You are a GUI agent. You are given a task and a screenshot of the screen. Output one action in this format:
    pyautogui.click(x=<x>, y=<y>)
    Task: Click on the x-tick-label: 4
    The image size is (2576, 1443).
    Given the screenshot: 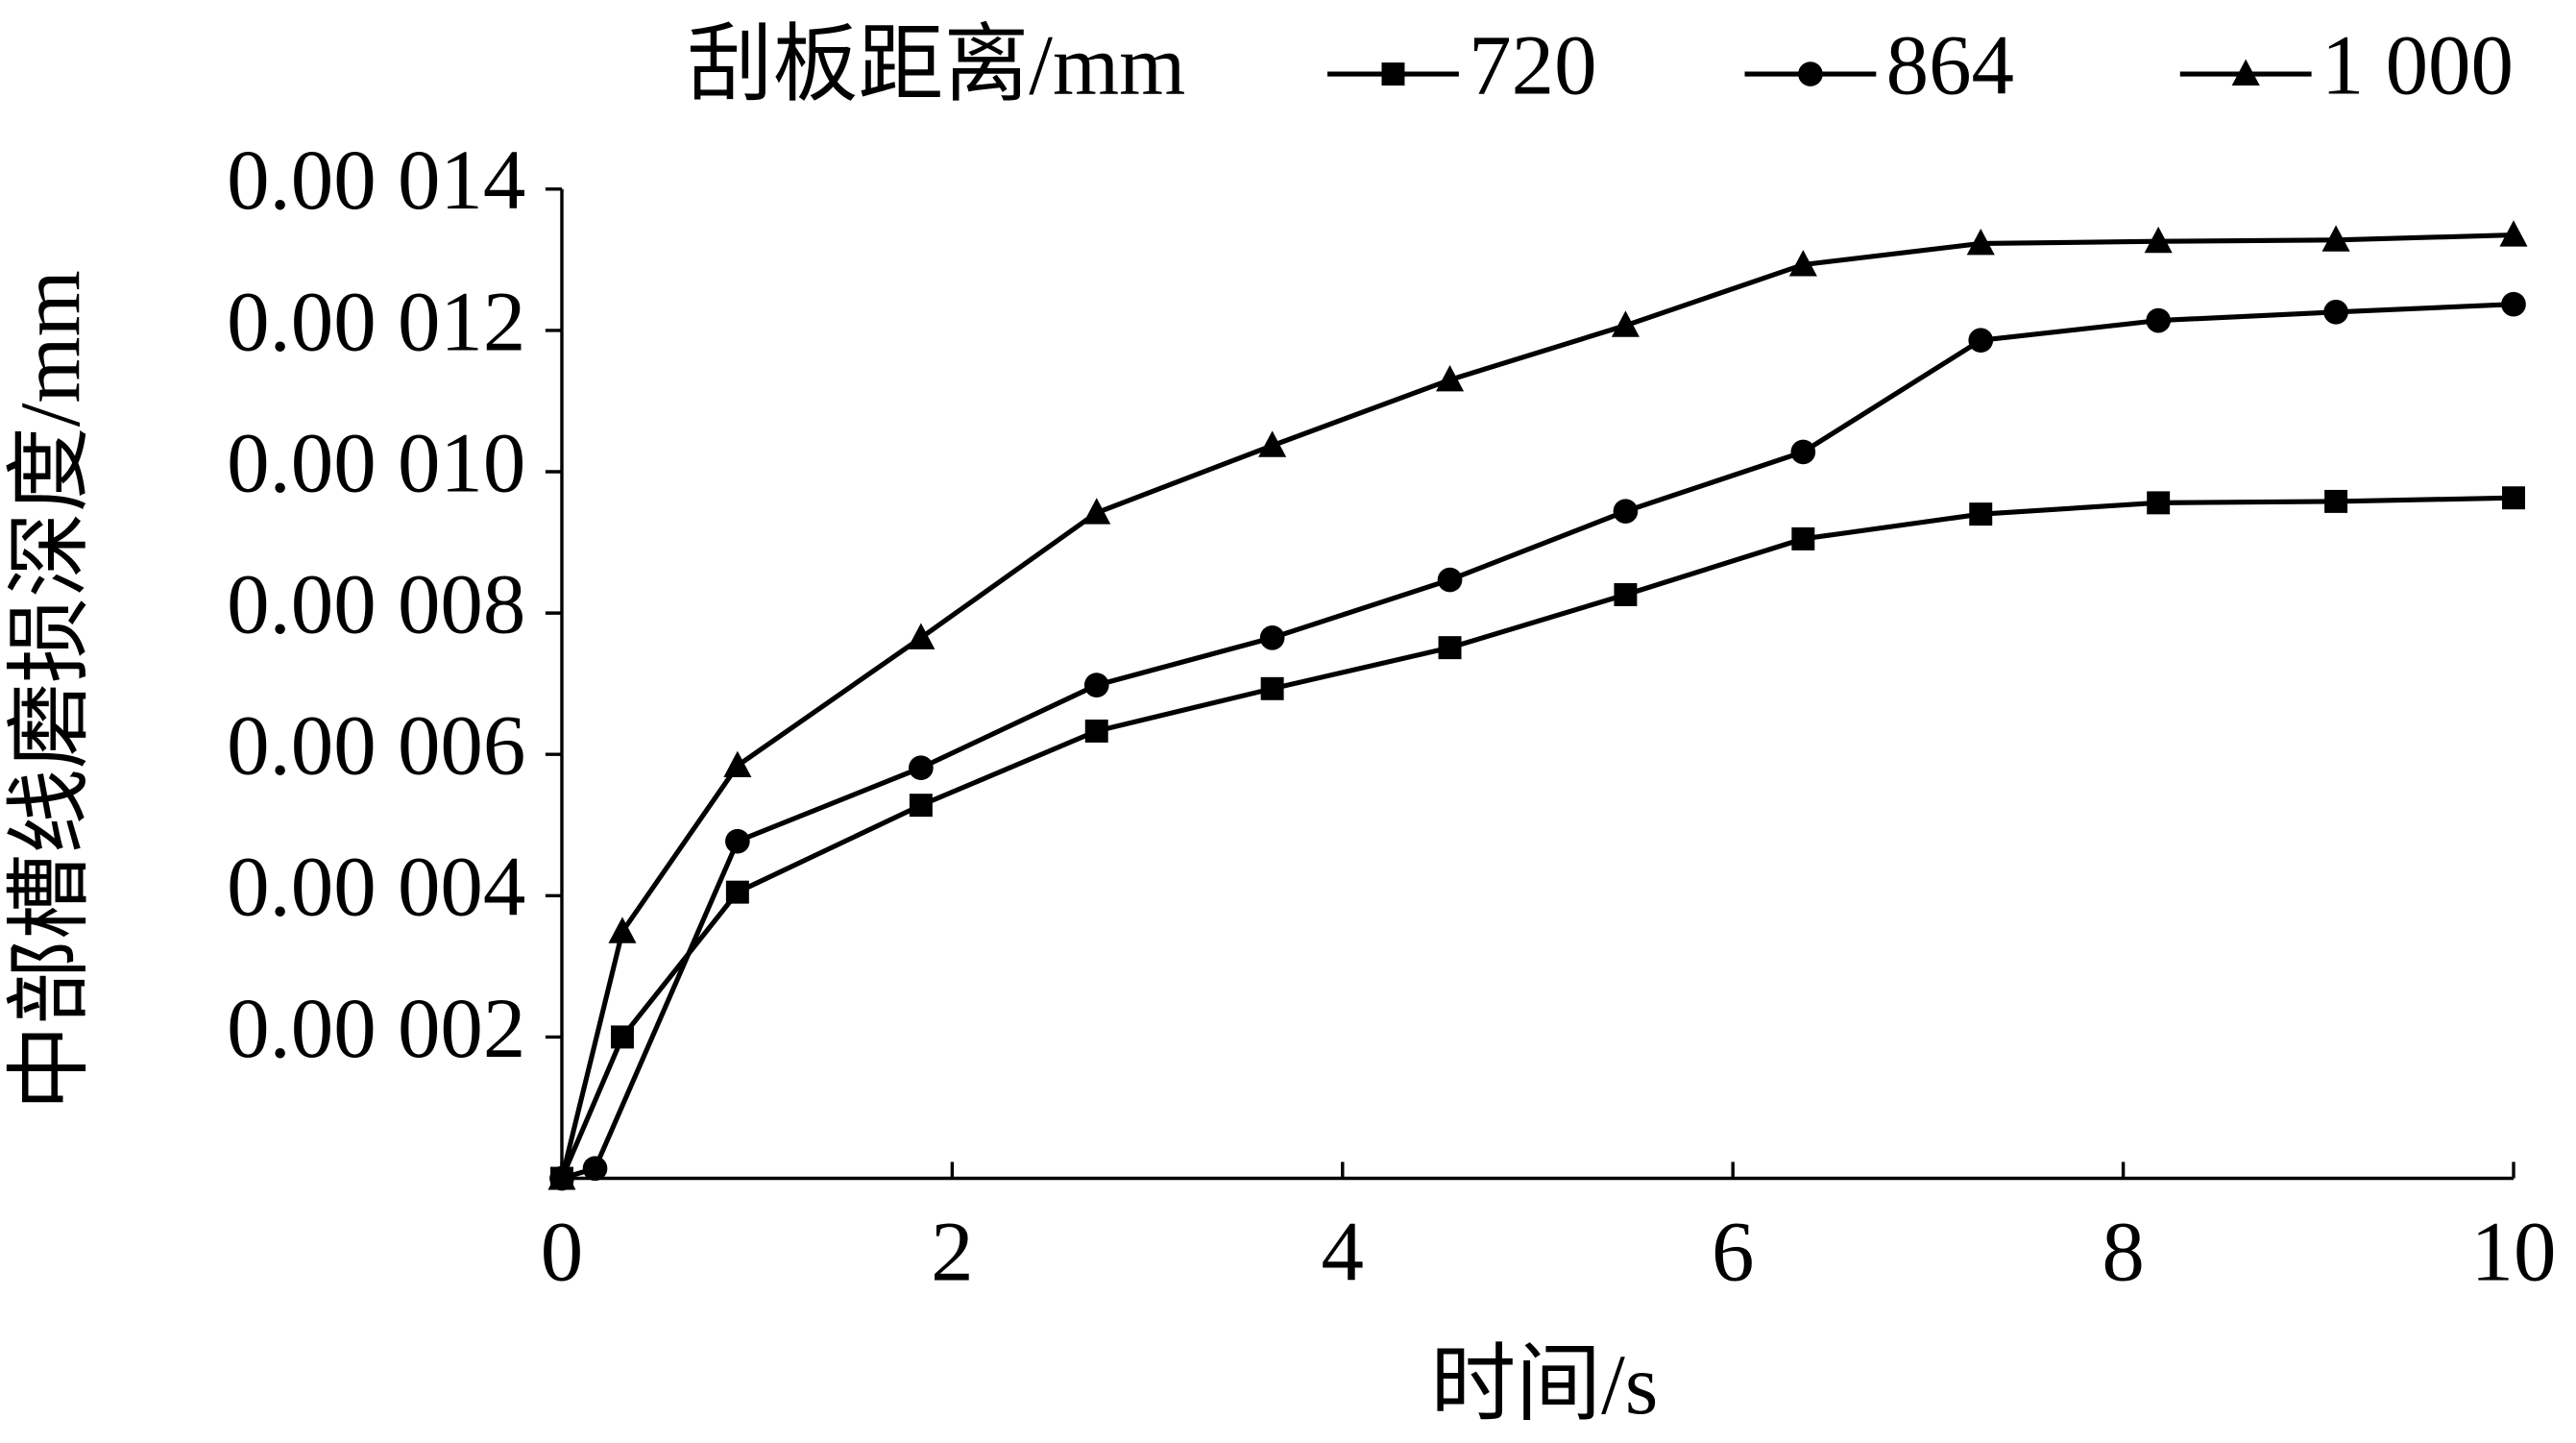 What is the action you would take?
    pyautogui.click(x=1343, y=1252)
    